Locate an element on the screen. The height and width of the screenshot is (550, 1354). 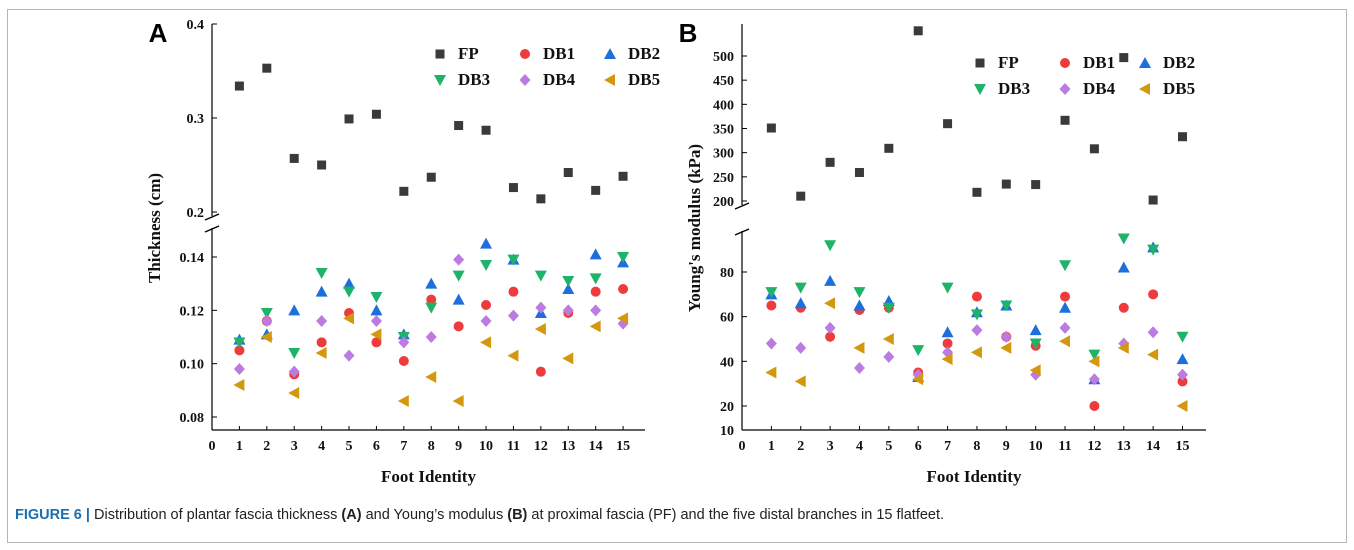
y-axis-title: Thickness (cm) is located at coordinates (154, 228).